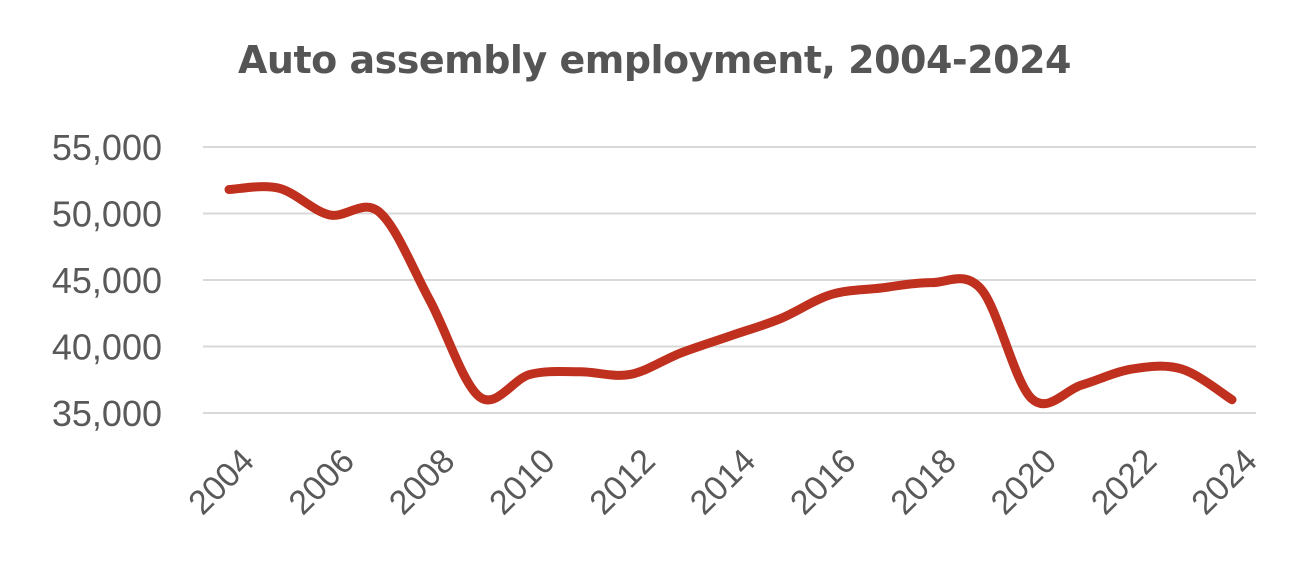 The width and height of the screenshot is (1309, 576). I want to click on y-tick-label: 35,000, so click(107, 413).